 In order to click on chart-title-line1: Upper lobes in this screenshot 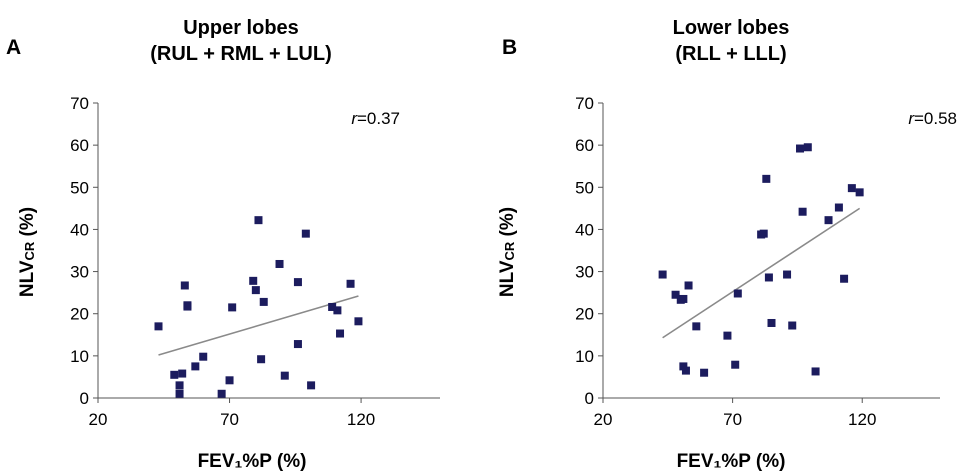, I will do `click(241, 28)`.